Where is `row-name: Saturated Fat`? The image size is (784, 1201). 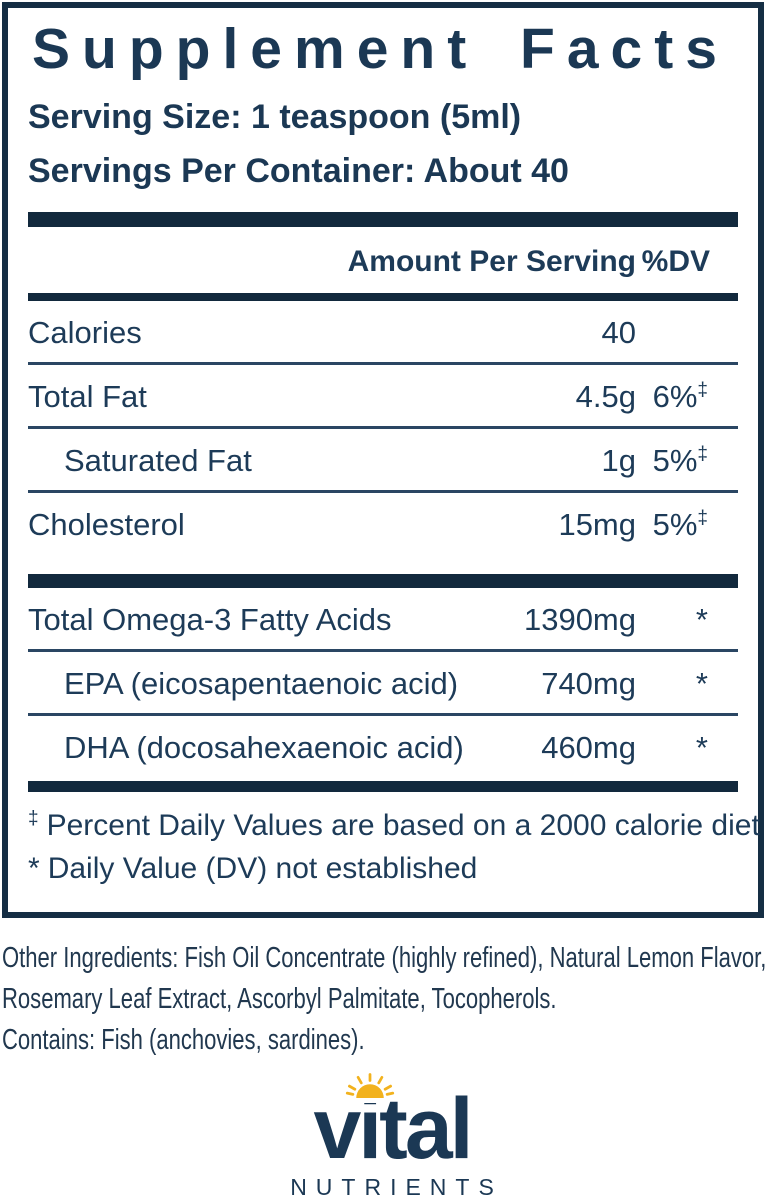
row-name: Saturated Fat is located at coordinates (158, 460).